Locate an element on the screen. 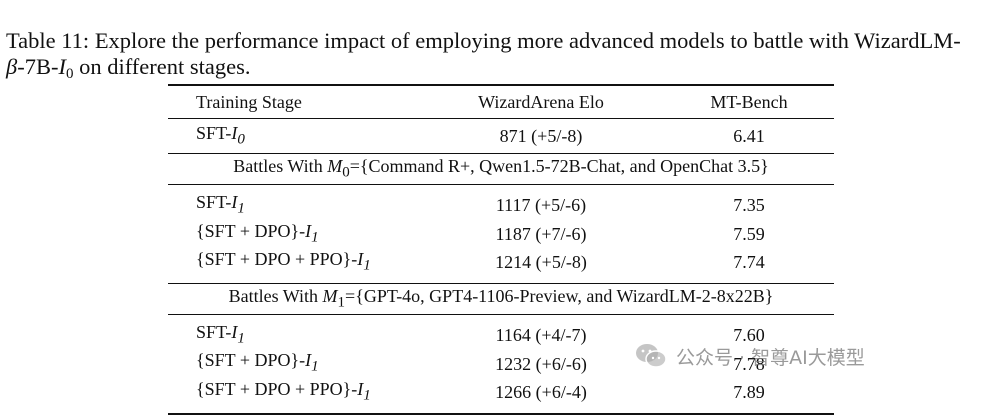 The width and height of the screenshot is (996, 415). mt-cell: 7.59 is located at coordinates (749, 233).